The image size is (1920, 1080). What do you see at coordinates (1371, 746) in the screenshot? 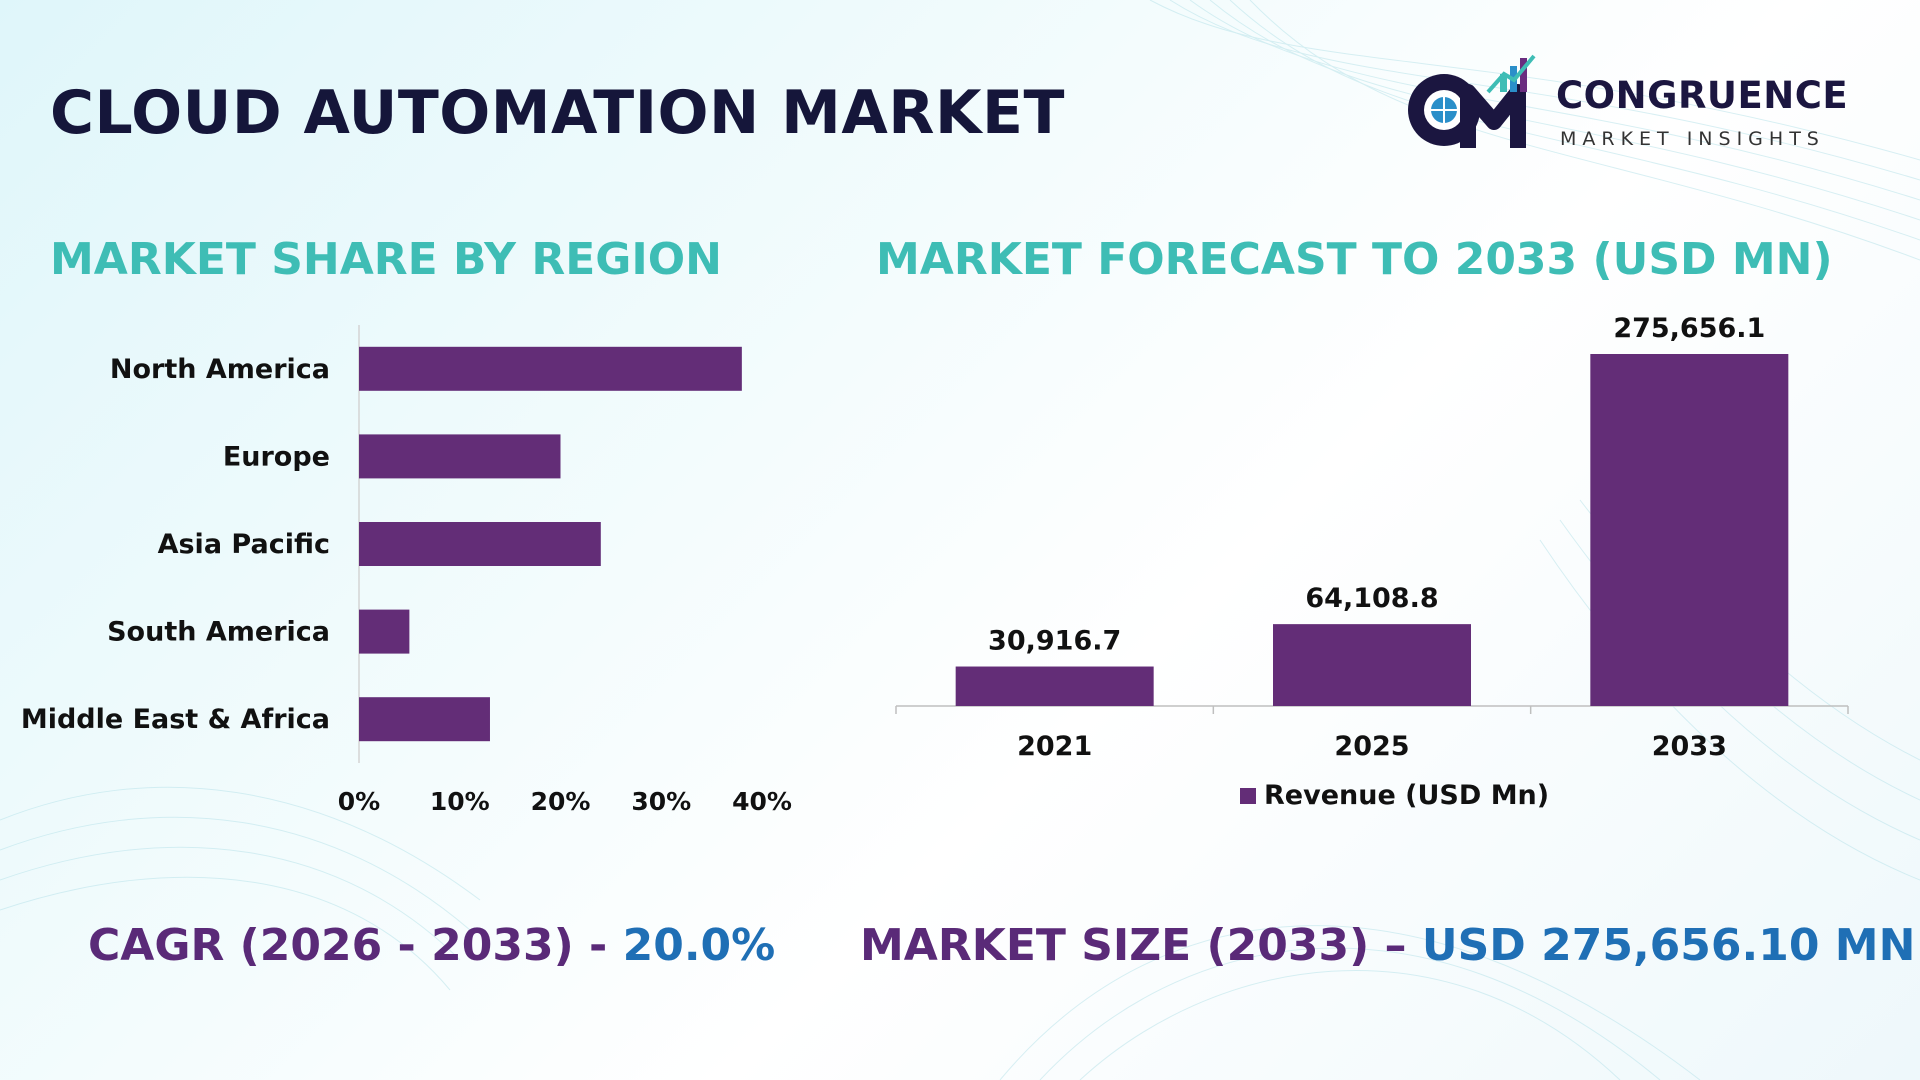
I see `forecast-category-label: 2025` at bounding box center [1371, 746].